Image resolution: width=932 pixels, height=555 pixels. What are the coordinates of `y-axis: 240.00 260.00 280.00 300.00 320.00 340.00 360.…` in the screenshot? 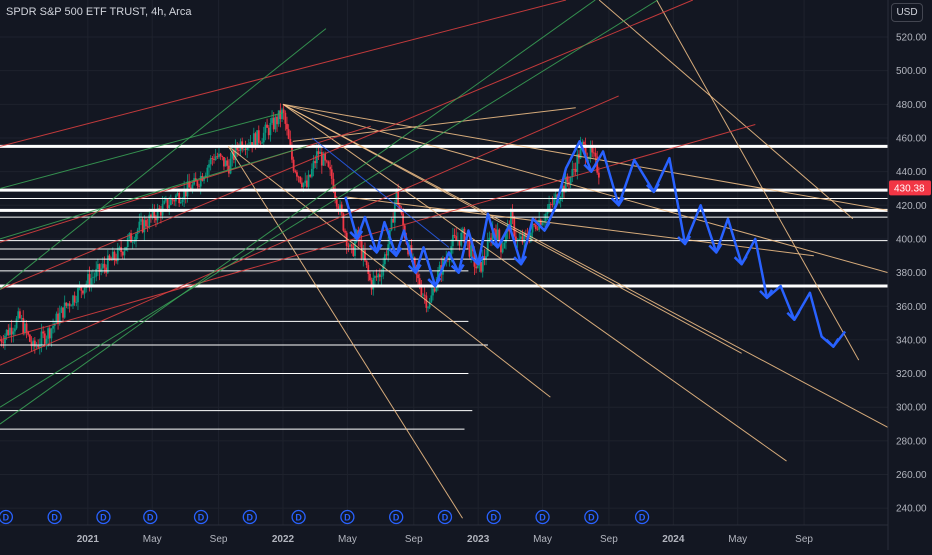 It's located at (907, 275).